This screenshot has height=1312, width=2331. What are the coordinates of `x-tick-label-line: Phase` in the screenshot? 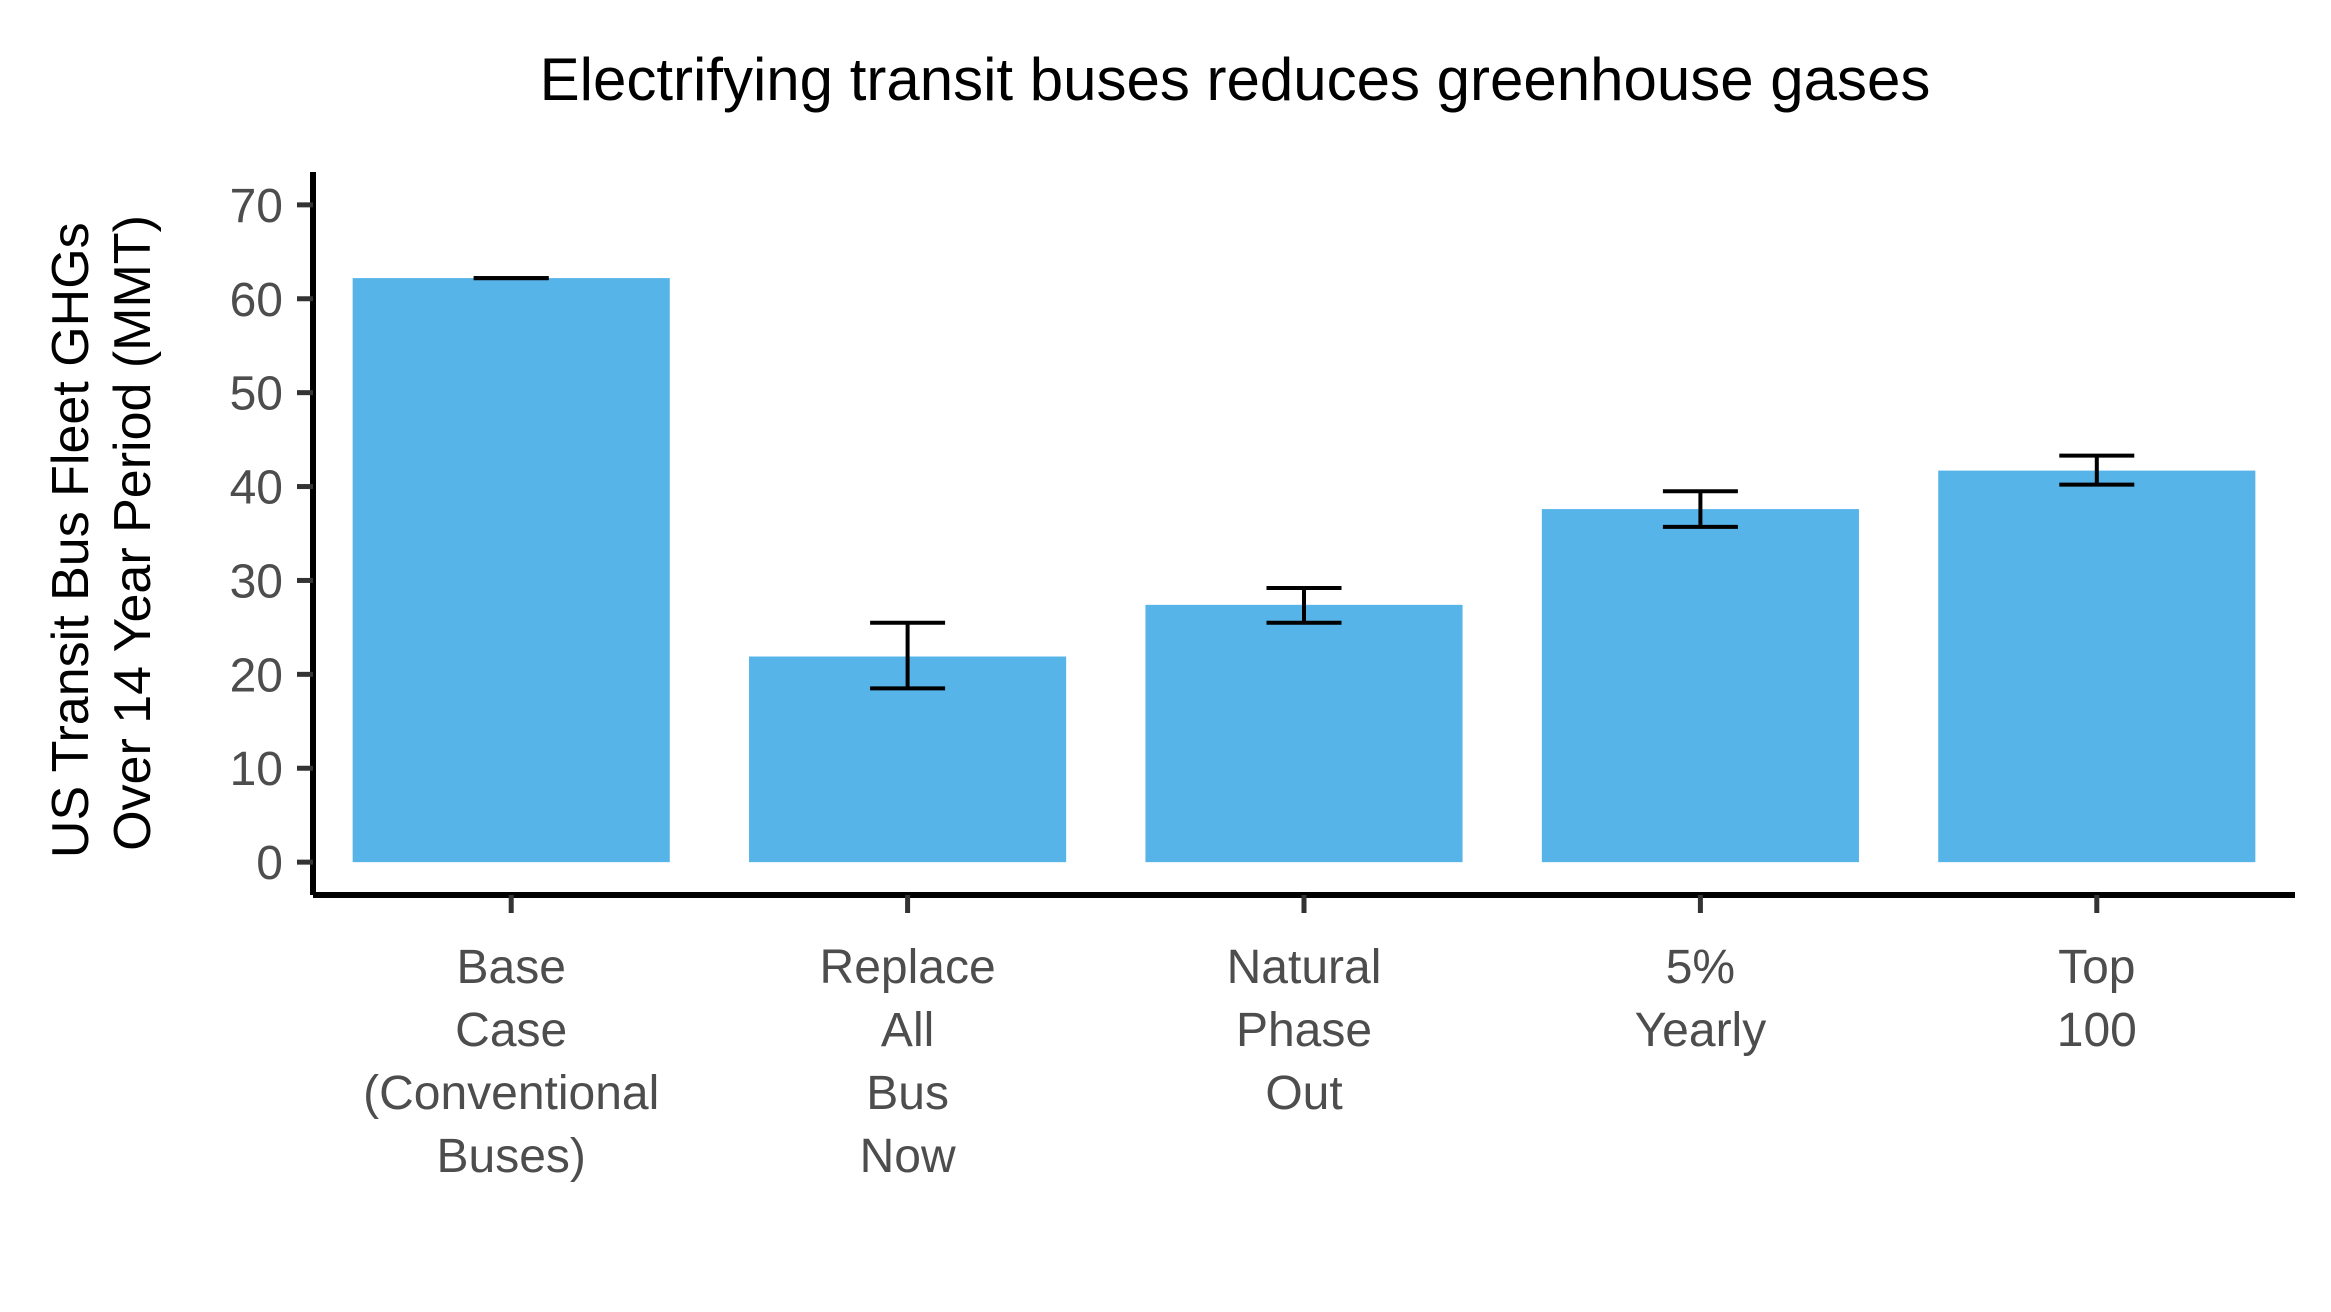 It's located at (1304, 1030).